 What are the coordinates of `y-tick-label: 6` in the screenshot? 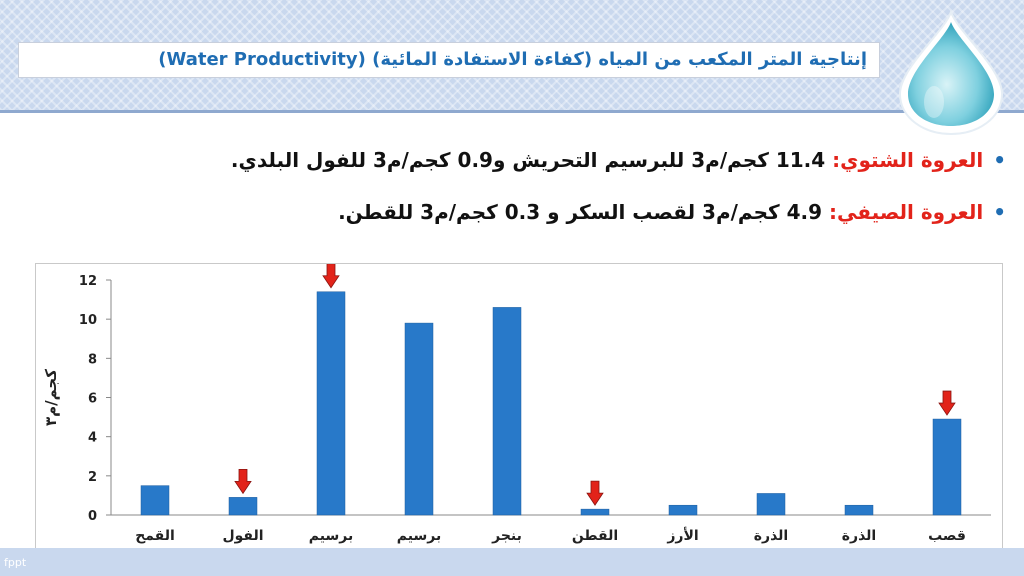 It's located at (92, 399).